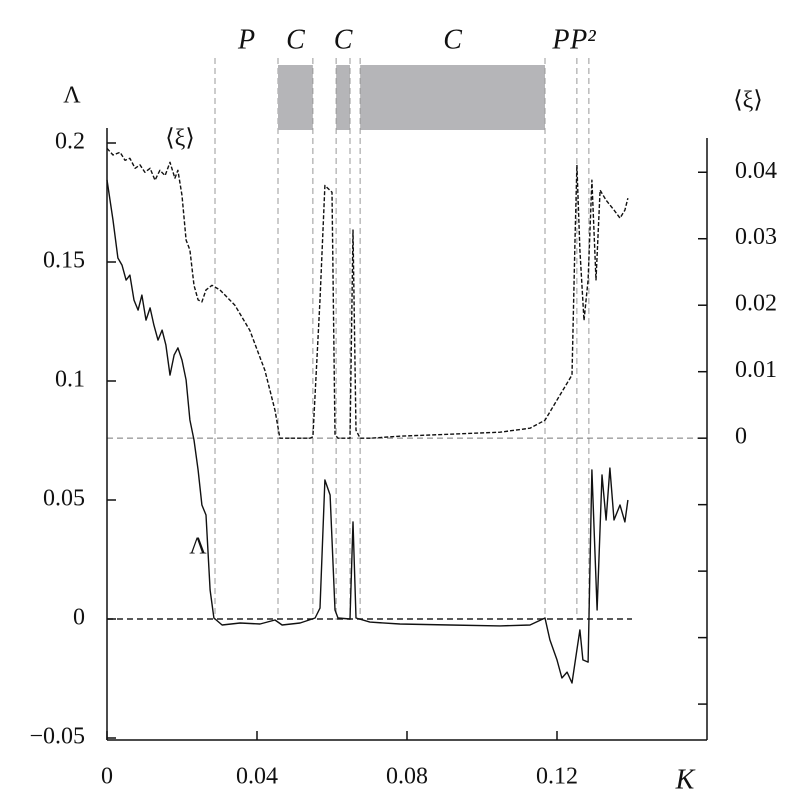  What do you see at coordinates (582, 39) in the screenshot?
I see `regime-label: P²` at bounding box center [582, 39].